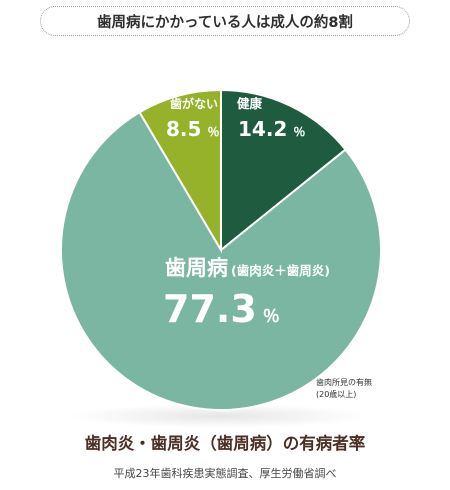 This screenshot has height=490, width=450. Describe the element at coordinates (225, 21) in the screenshot. I see `headline-banner: 歯周病にかかっている人は成人の約8割` at that location.